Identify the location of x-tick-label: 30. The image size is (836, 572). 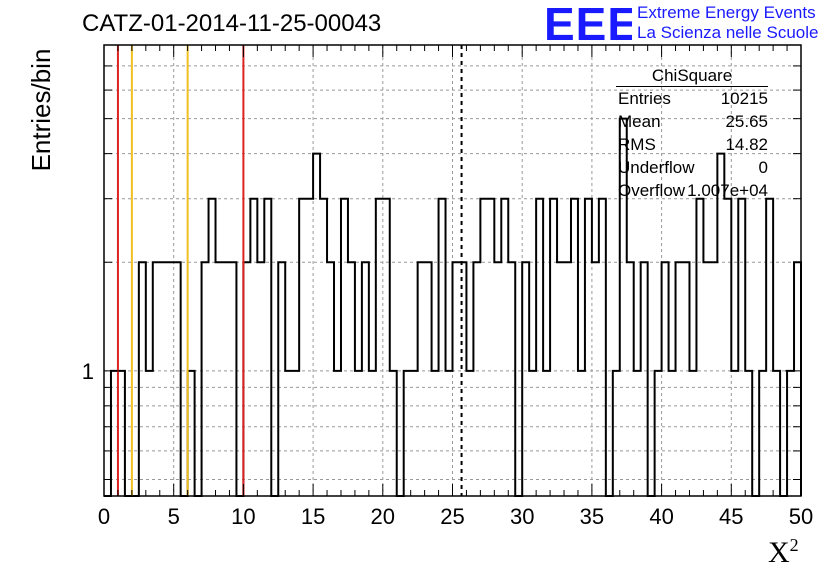
(522, 516).